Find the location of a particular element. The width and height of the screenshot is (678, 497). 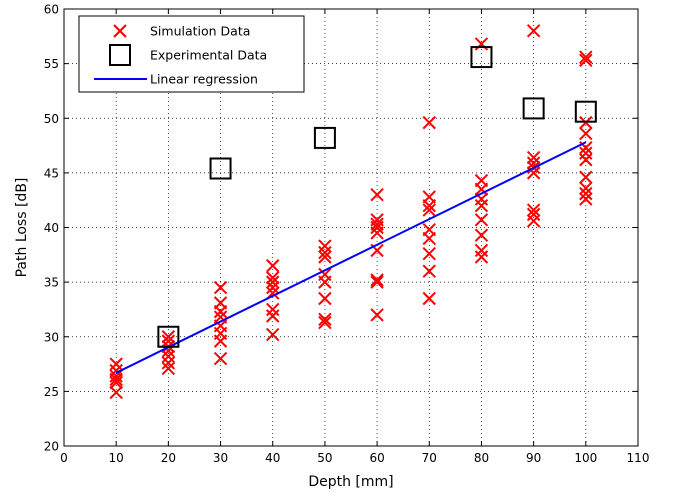

legend-experimental-label: Experimental Data is located at coordinates (208, 55).